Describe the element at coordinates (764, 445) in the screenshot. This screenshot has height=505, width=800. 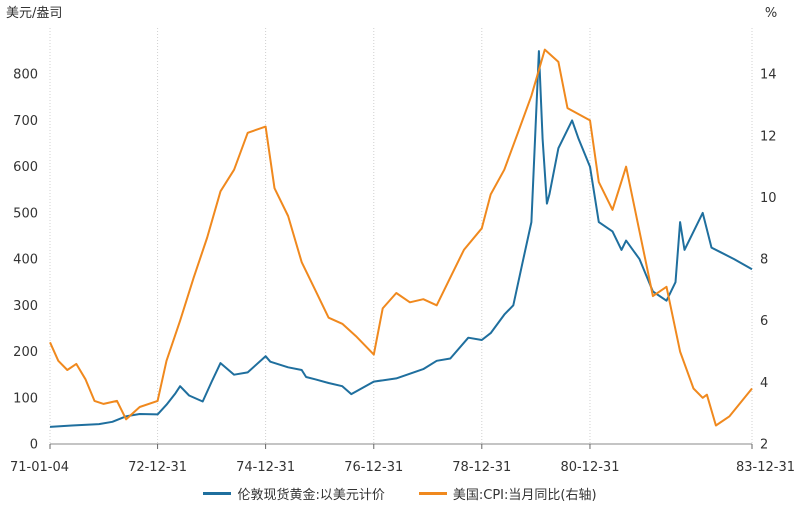
I see `right-tick-label: 2` at that location.